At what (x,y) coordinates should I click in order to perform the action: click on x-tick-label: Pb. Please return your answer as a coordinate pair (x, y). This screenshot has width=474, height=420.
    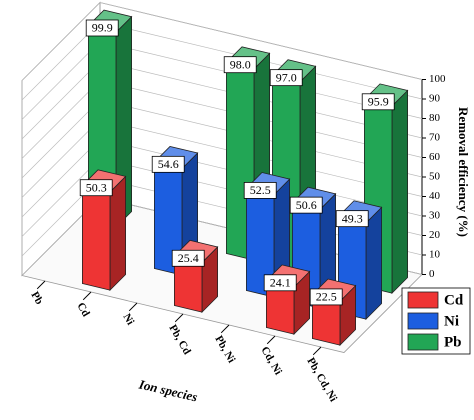
    Looking at the image, I should click on (36, 298).